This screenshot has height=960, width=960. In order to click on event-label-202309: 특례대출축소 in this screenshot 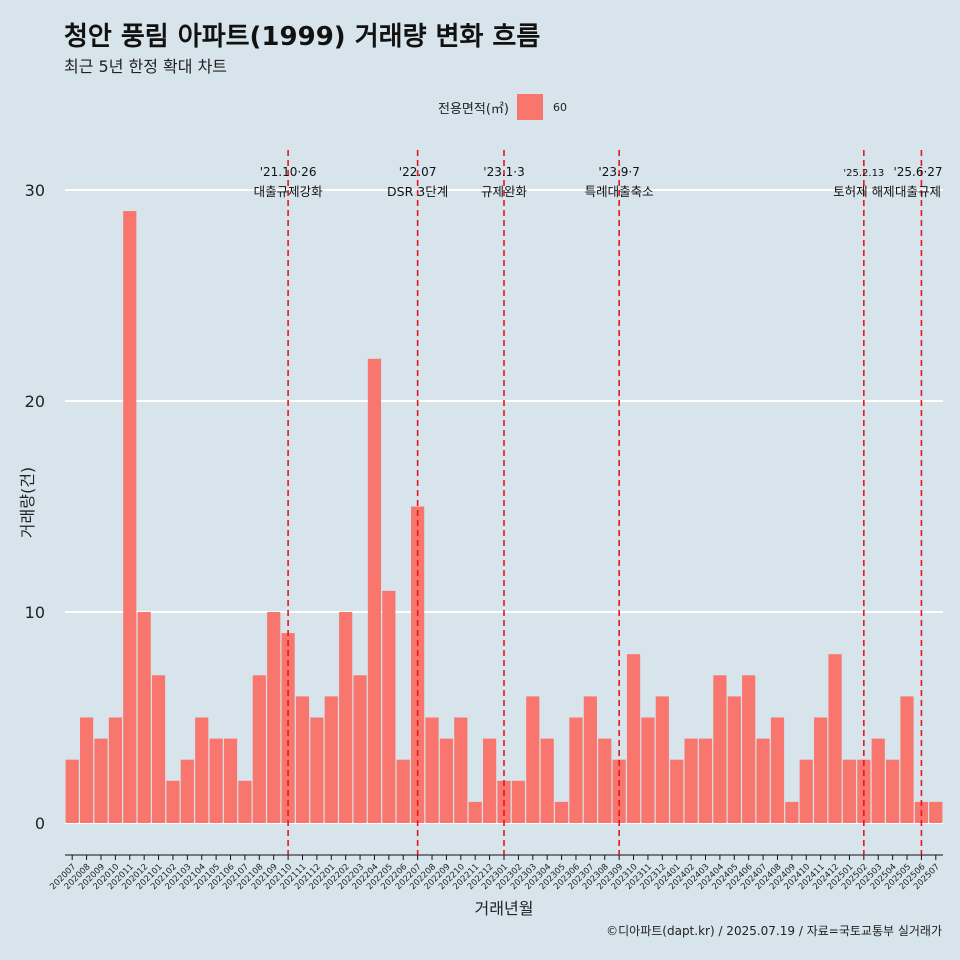, I will do `click(619, 191)`.